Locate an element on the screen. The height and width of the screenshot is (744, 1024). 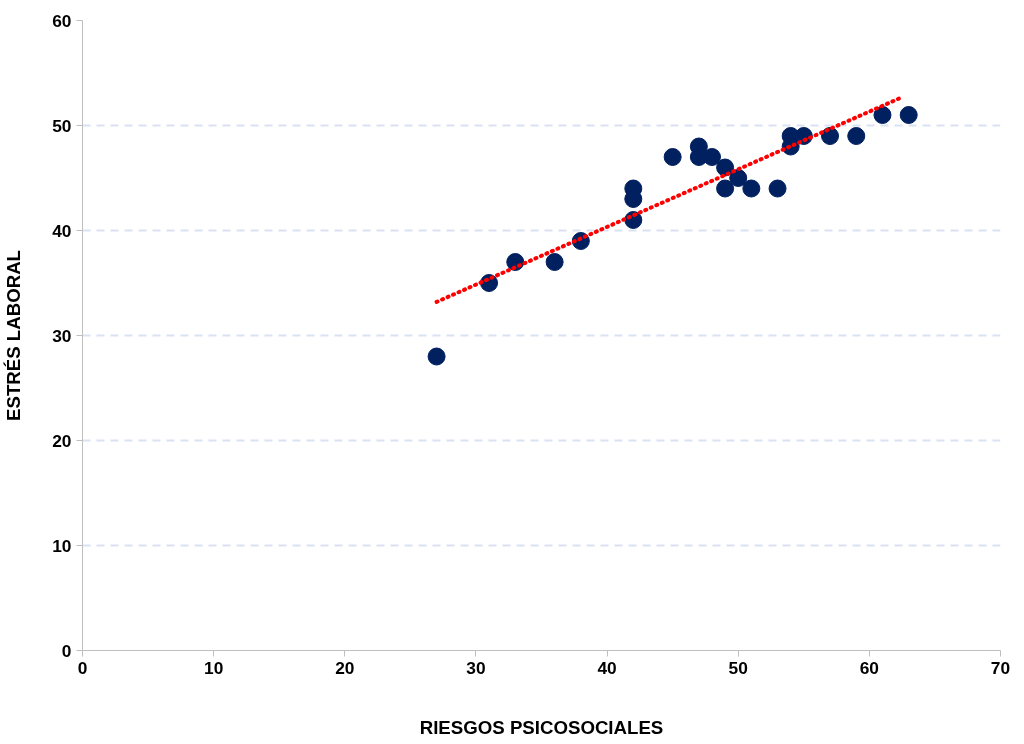
x-tick-label: 70 is located at coordinates (1000, 667).